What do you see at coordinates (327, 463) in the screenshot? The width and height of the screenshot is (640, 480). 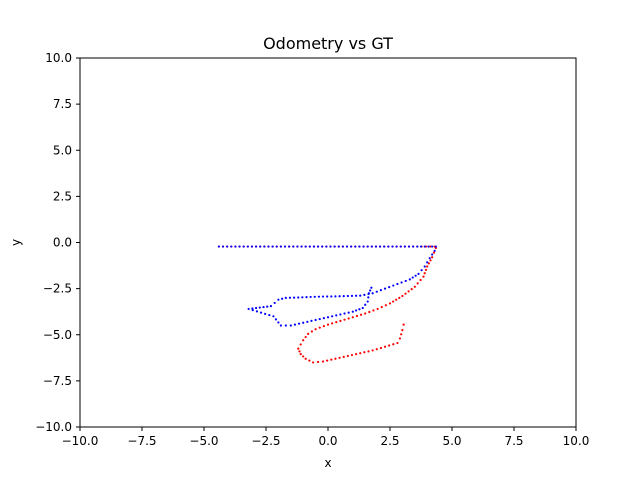 I see `x-axis-label: x` at bounding box center [327, 463].